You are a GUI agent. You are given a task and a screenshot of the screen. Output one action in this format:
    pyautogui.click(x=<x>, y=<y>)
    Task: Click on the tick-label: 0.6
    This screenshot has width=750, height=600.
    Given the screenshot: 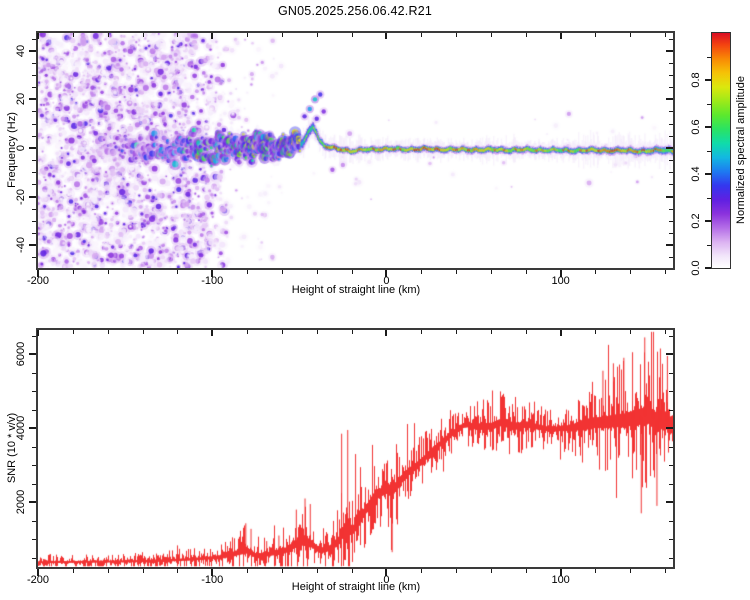 What is the action you would take?
    pyautogui.click(x=696, y=127)
    